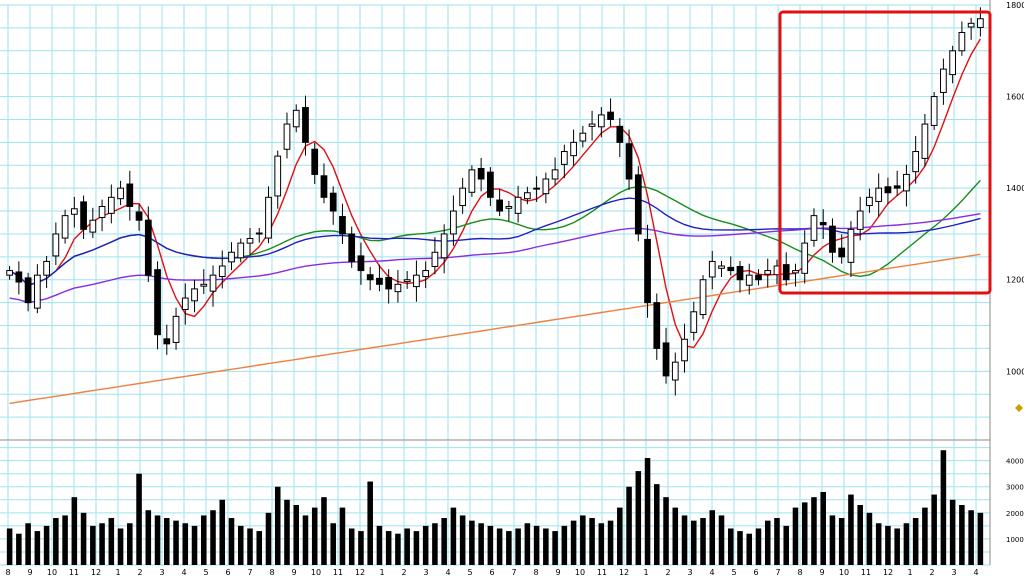 The height and width of the screenshot is (577, 1024). What do you see at coordinates (1015, 188) in the screenshot?
I see `y-tick-label: 1400` at bounding box center [1015, 188].